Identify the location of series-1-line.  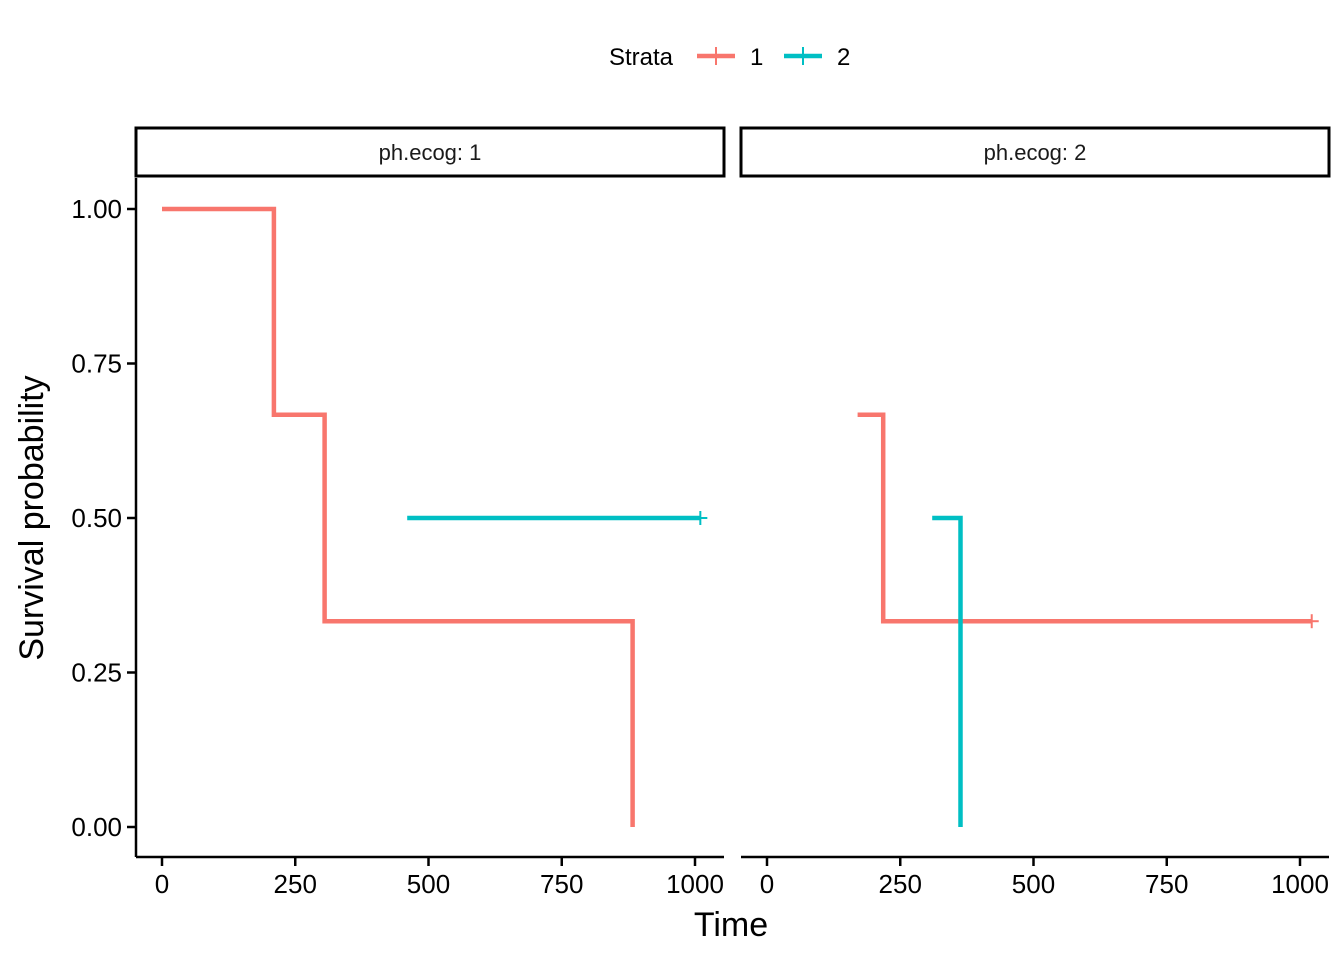
(1084, 518).